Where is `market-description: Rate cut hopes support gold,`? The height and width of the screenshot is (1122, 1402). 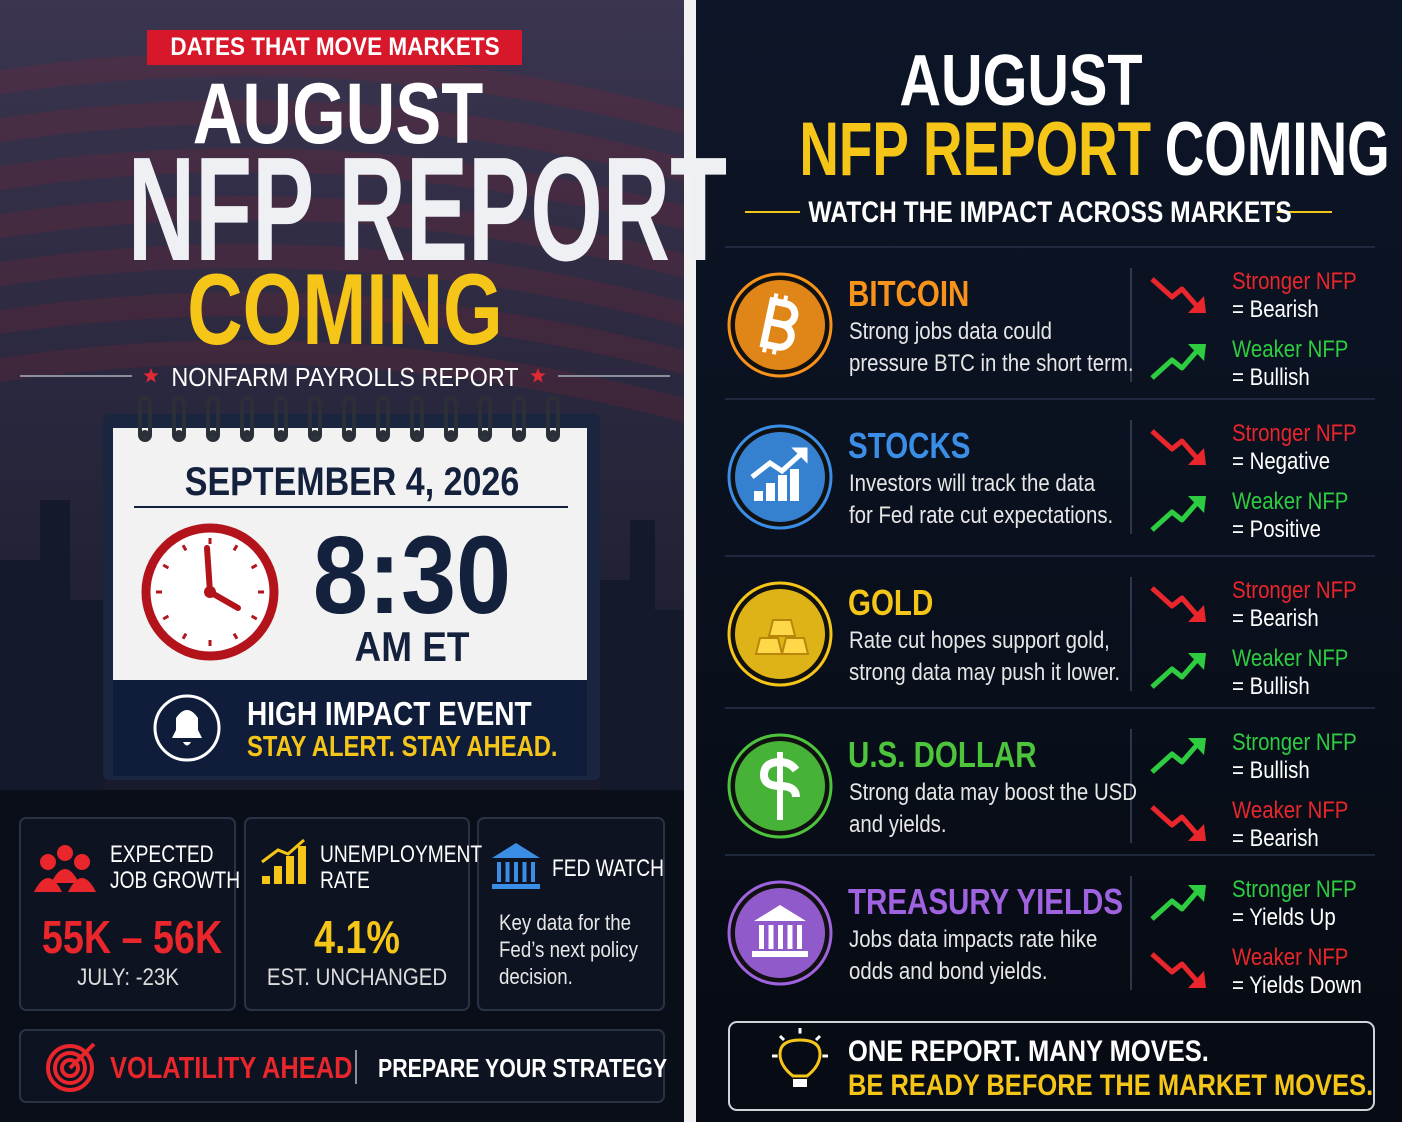
market-description: Rate cut hopes support gold, is located at coordinates (979, 640).